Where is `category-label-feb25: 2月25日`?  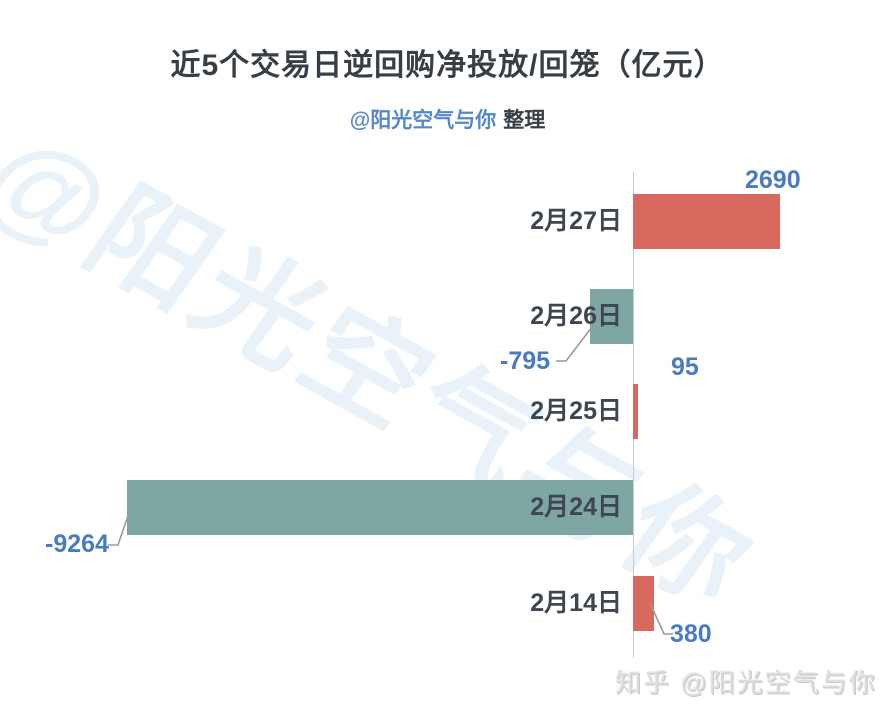
category-label-feb25: 2月25日 is located at coordinates (576, 411).